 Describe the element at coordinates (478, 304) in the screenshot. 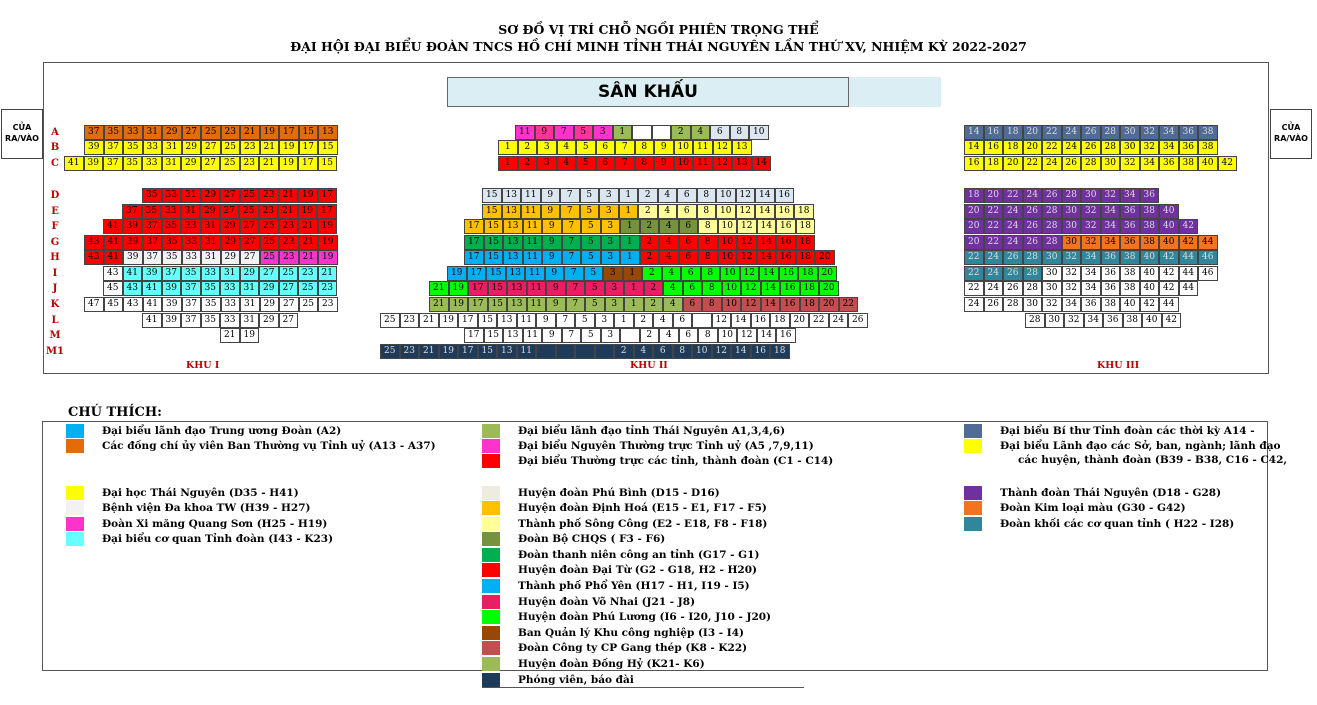

I see `seat: 17` at that location.